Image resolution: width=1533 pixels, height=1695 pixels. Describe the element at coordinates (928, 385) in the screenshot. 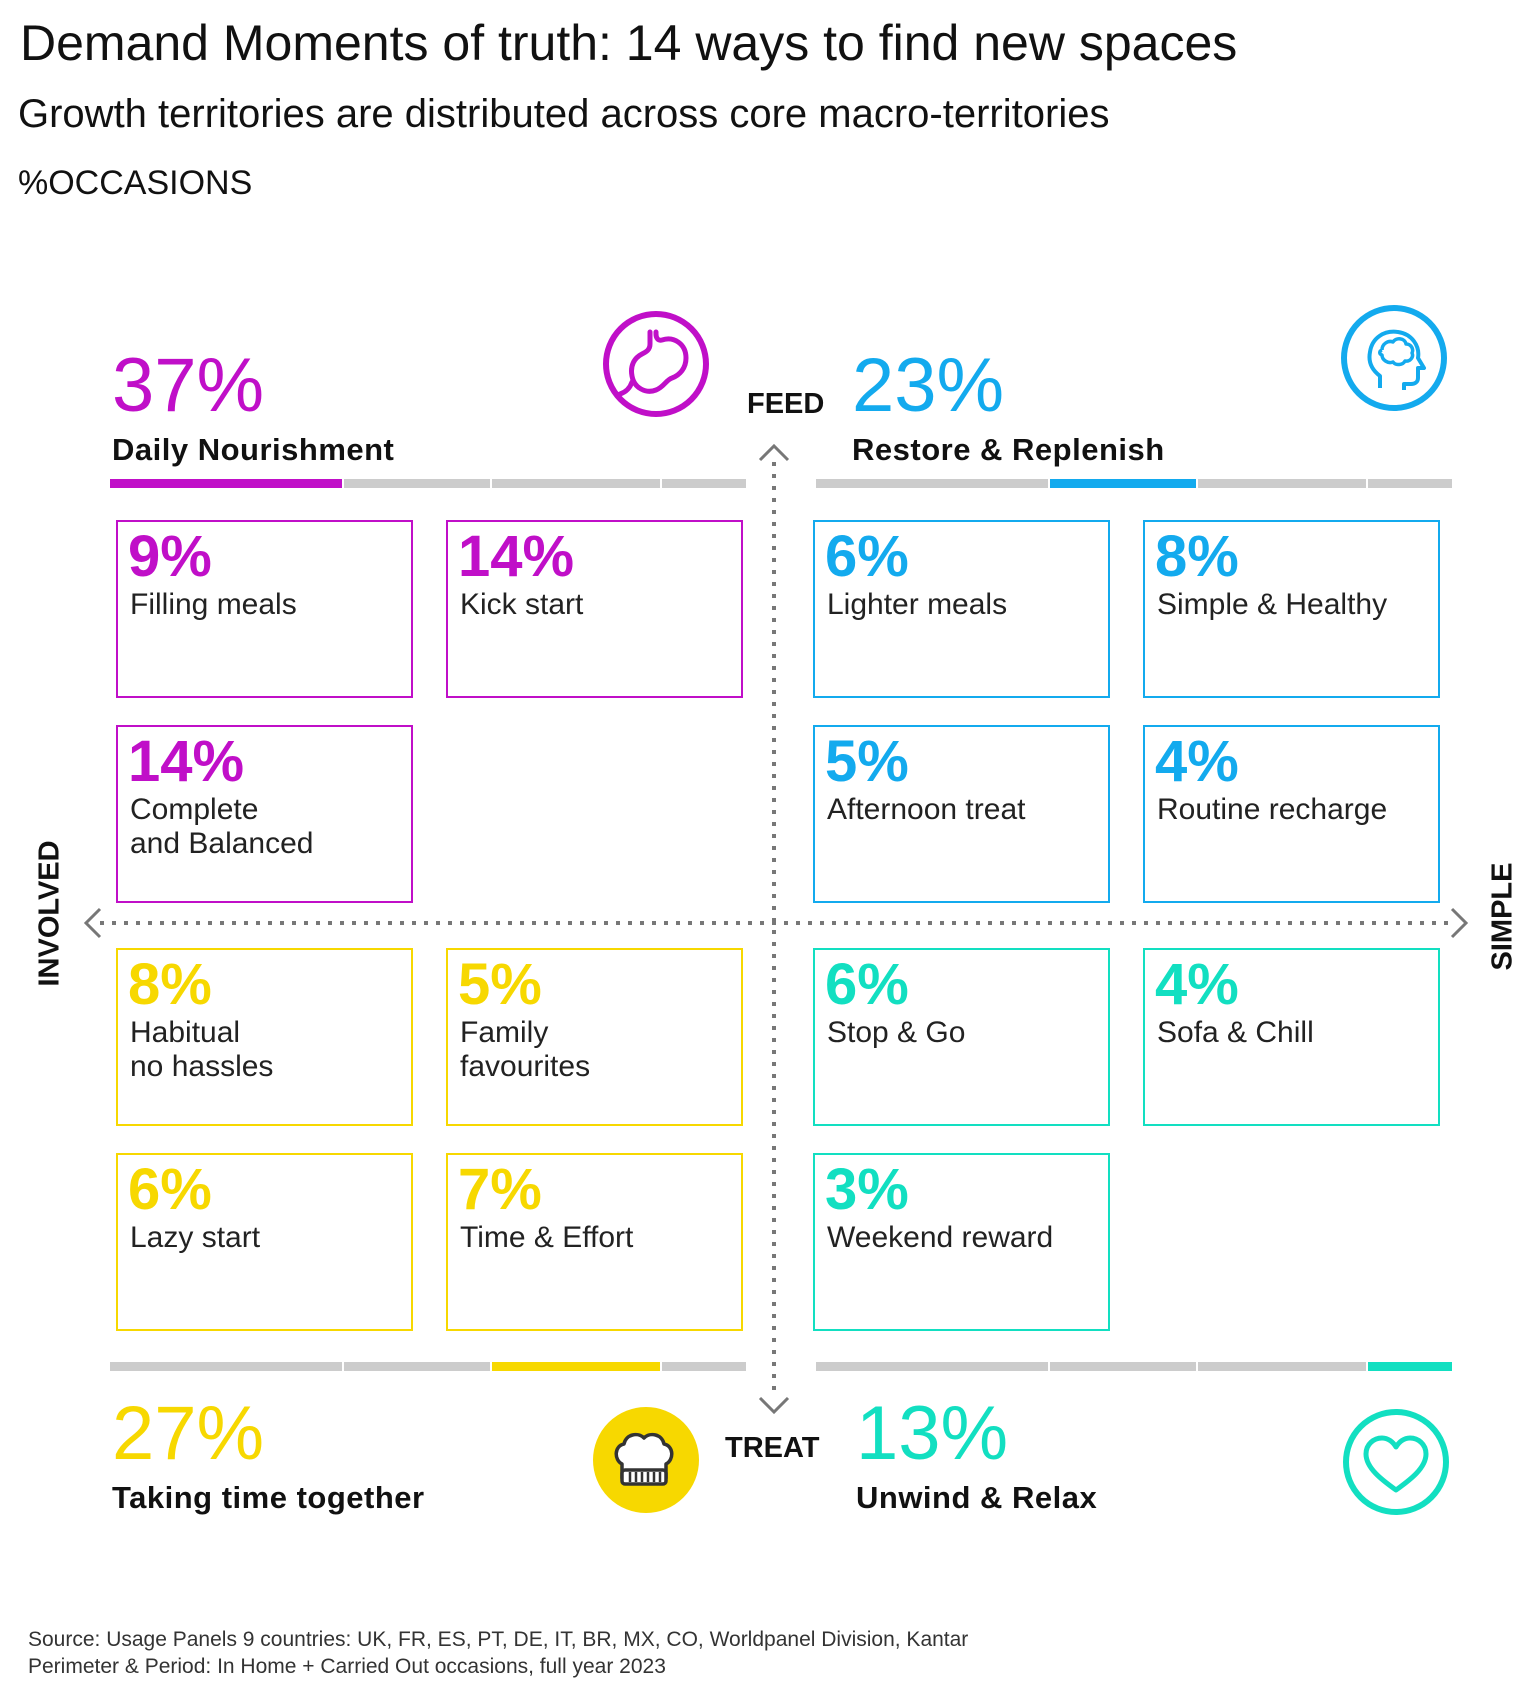

I see `restore-replenish-percent: 23%` at that location.